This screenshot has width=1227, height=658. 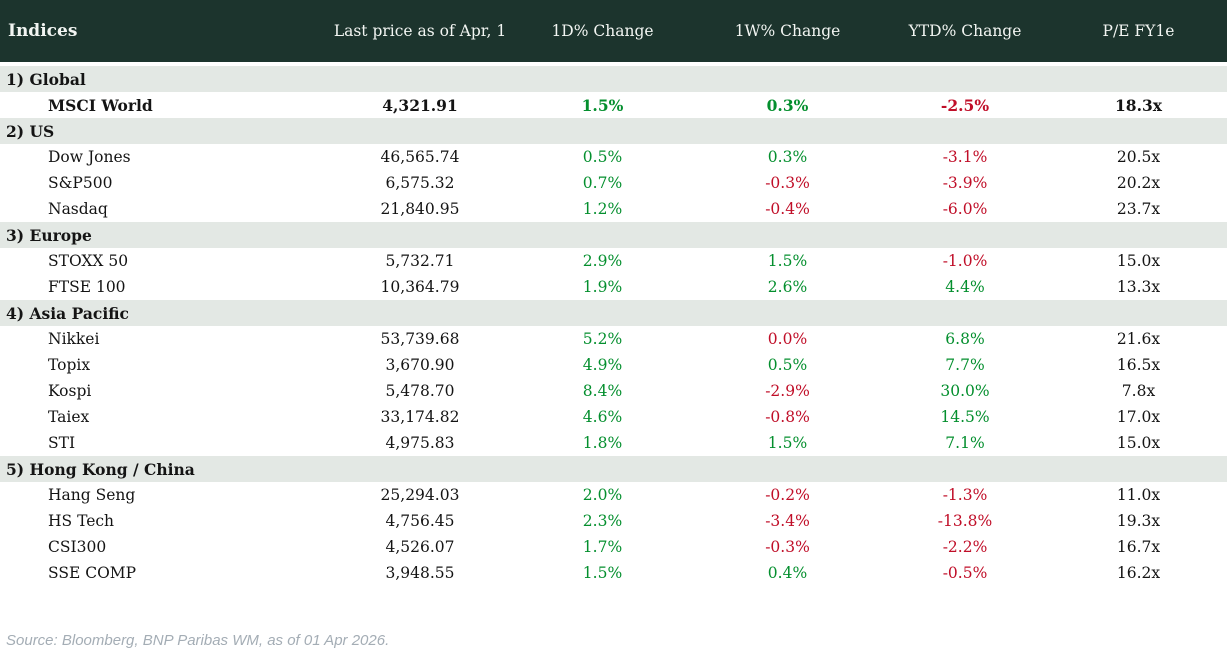 What do you see at coordinates (602, 33) in the screenshot?
I see `column-header-1d-change: 1D% Change` at bounding box center [602, 33].